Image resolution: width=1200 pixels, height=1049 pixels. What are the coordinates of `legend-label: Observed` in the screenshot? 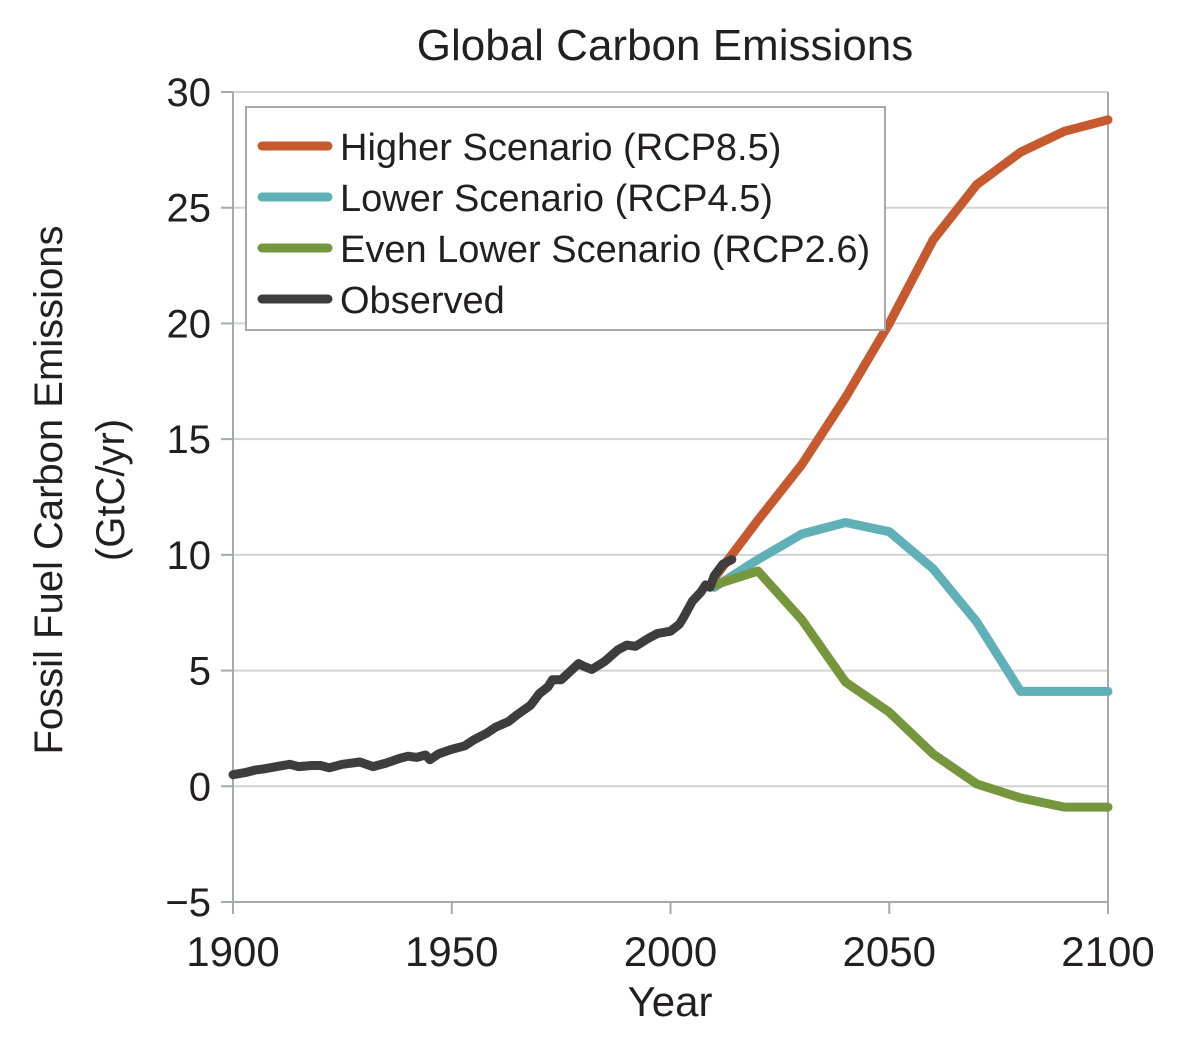 It's located at (422, 301).